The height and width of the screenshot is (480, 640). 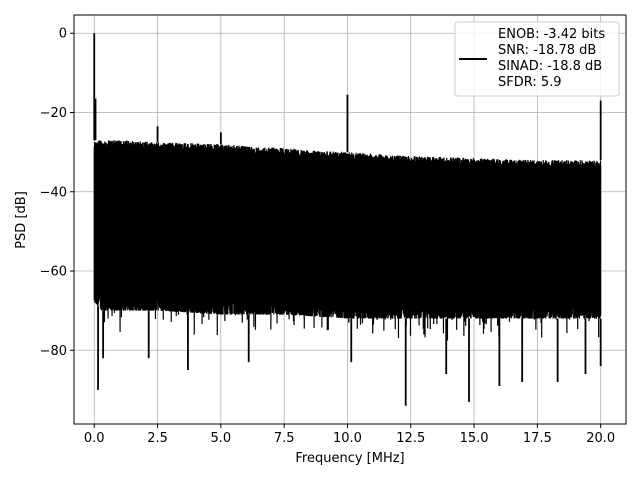 What do you see at coordinates (53, 192) in the screenshot?
I see `y-tick-label: −40` at bounding box center [53, 192].